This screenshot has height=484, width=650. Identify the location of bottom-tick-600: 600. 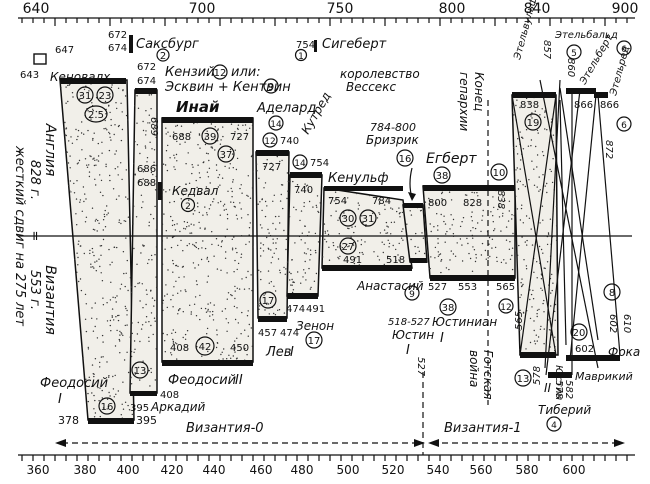
(574, 470).